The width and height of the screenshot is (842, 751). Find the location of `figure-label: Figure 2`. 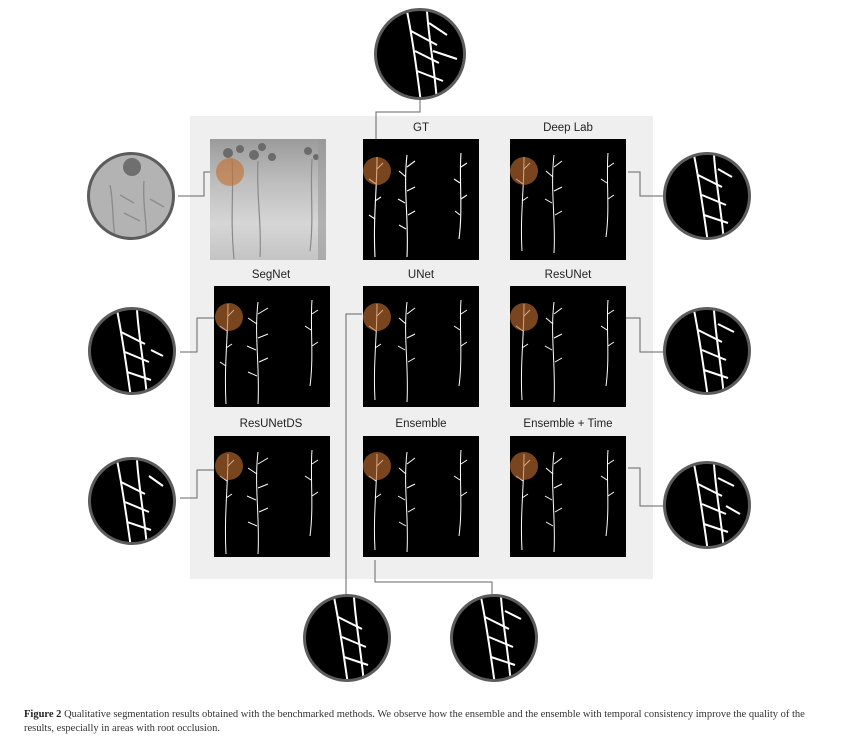

figure-label: Figure 2 is located at coordinates (43, 714).